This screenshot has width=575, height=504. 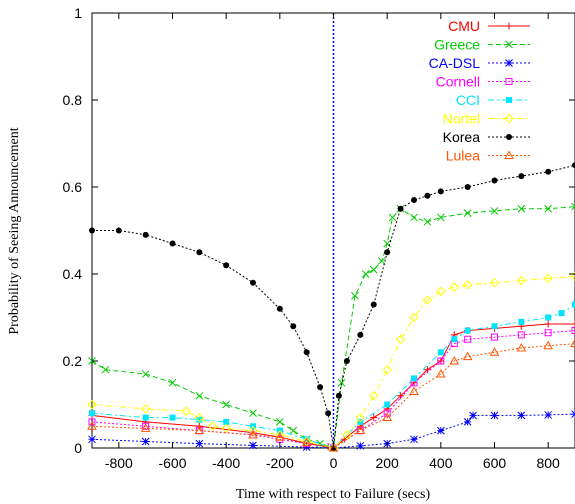 I want to click on legend-marker-ca-dsl, so click(x=509, y=63).